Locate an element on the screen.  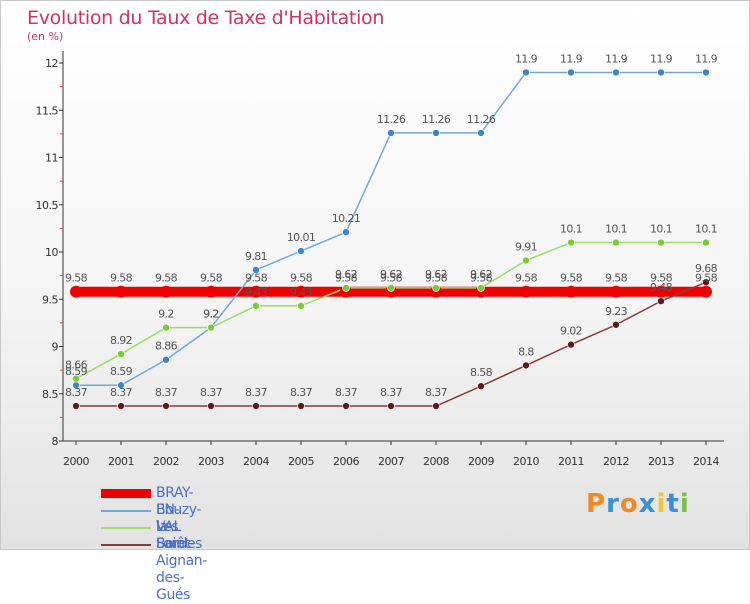
y-tick-label: 11.5 is located at coordinates (47, 110).